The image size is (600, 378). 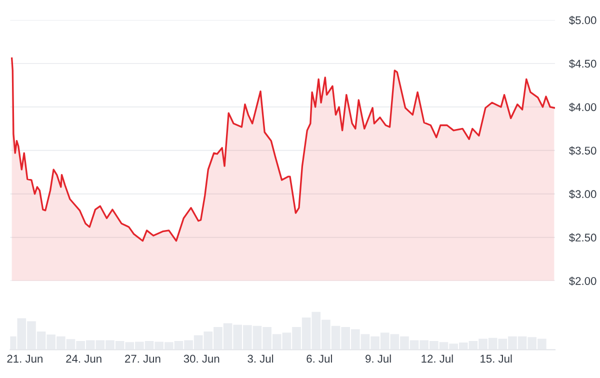 What do you see at coordinates (261, 358) in the screenshot?
I see `x-tick-label: 3. Jul` at bounding box center [261, 358].